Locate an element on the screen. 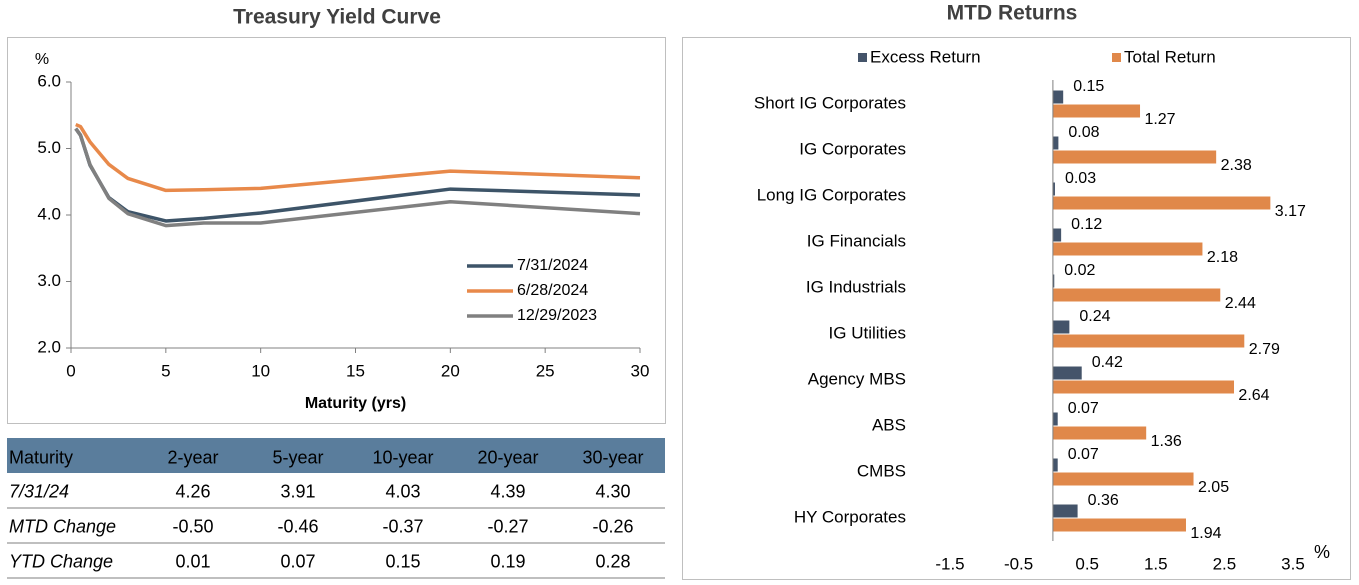 This screenshot has width=1359, height=585. x-tick-label: 0.5 is located at coordinates (1087, 563).